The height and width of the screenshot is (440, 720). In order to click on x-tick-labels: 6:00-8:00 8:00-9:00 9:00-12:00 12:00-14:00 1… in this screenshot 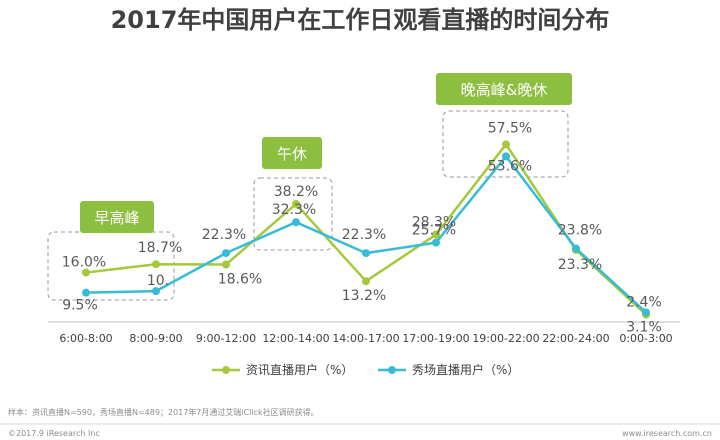, I will do `click(365, 338)`.